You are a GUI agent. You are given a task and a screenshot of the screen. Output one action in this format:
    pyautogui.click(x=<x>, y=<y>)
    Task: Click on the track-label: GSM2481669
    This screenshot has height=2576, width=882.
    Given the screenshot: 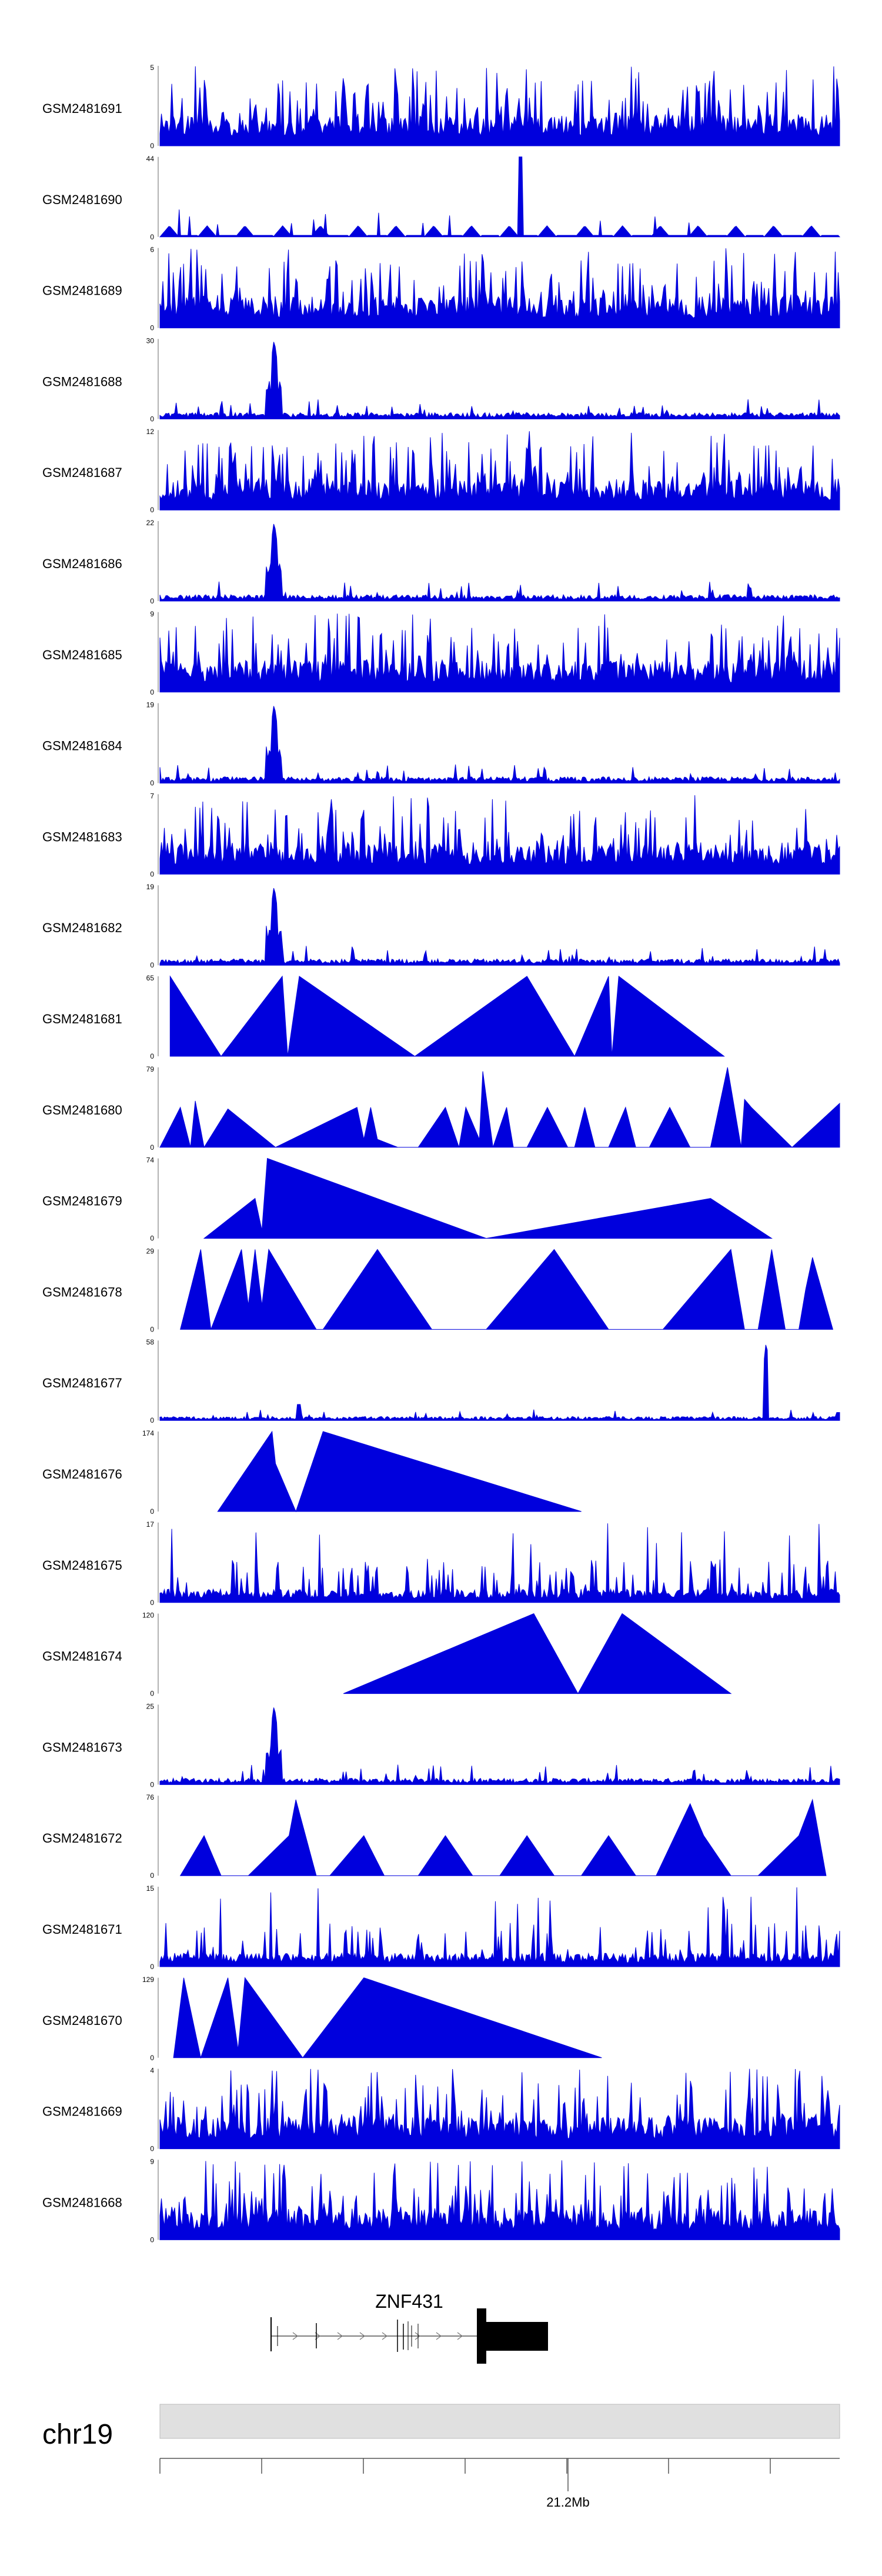 What is the action you would take?
    pyautogui.click(x=82, y=2111)
    